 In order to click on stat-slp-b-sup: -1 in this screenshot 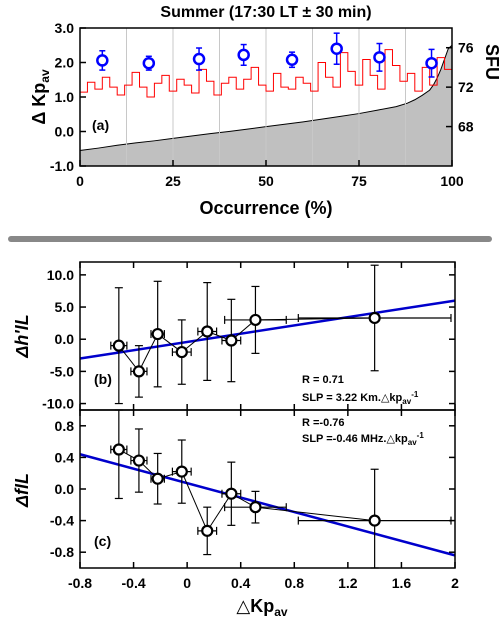, I will do `click(415, 394)`.